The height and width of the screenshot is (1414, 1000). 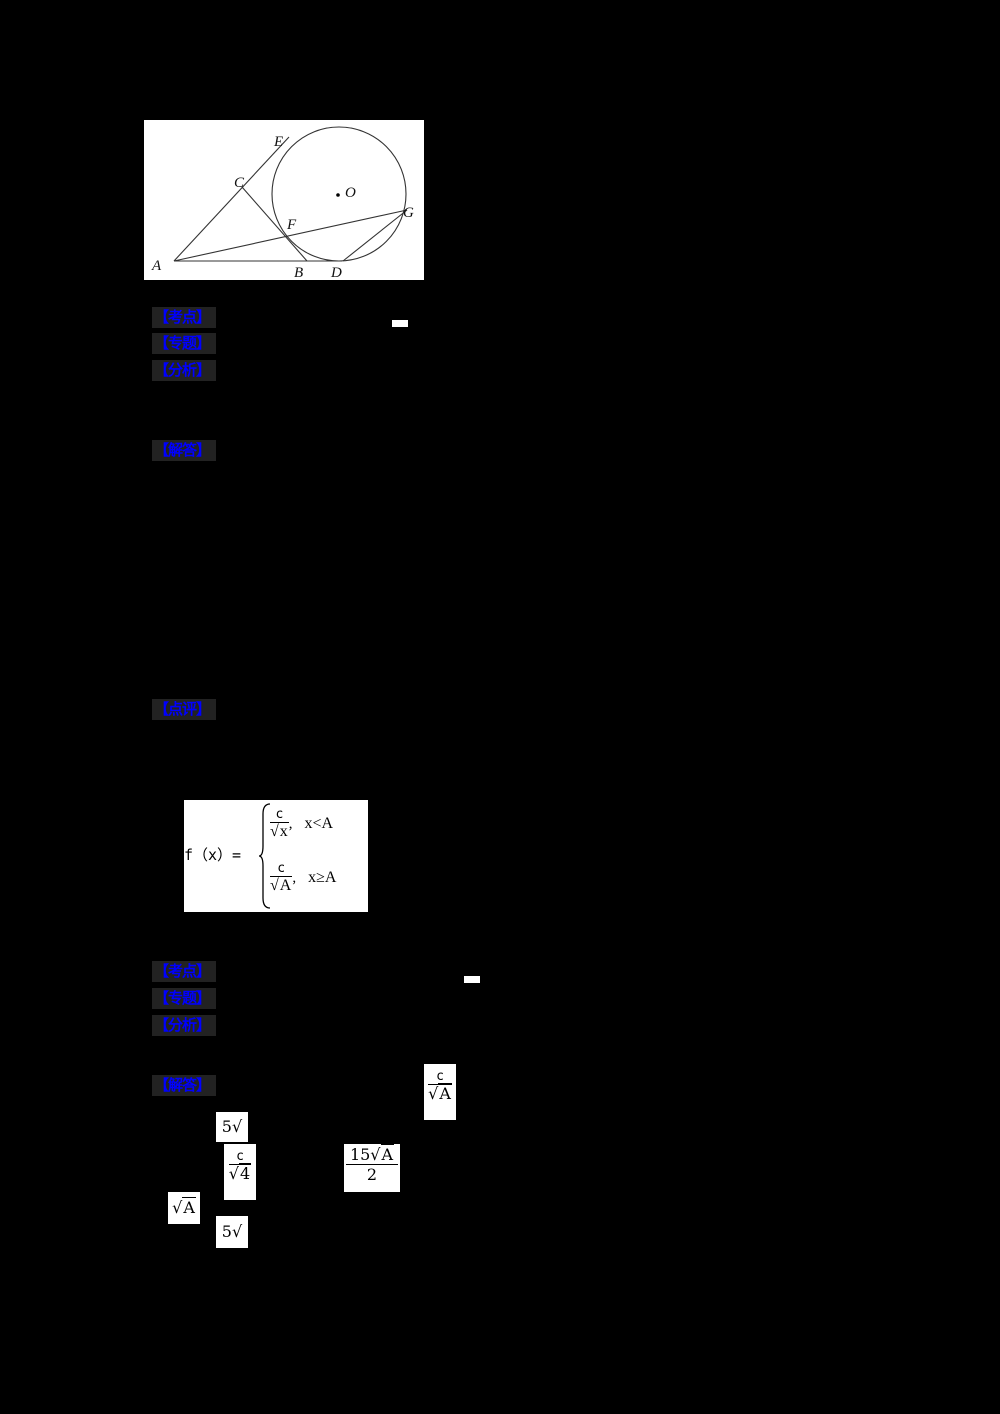 What do you see at coordinates (408, 213) in the screenshot?
I see `label-g: G` at bounding box center [408, 213].